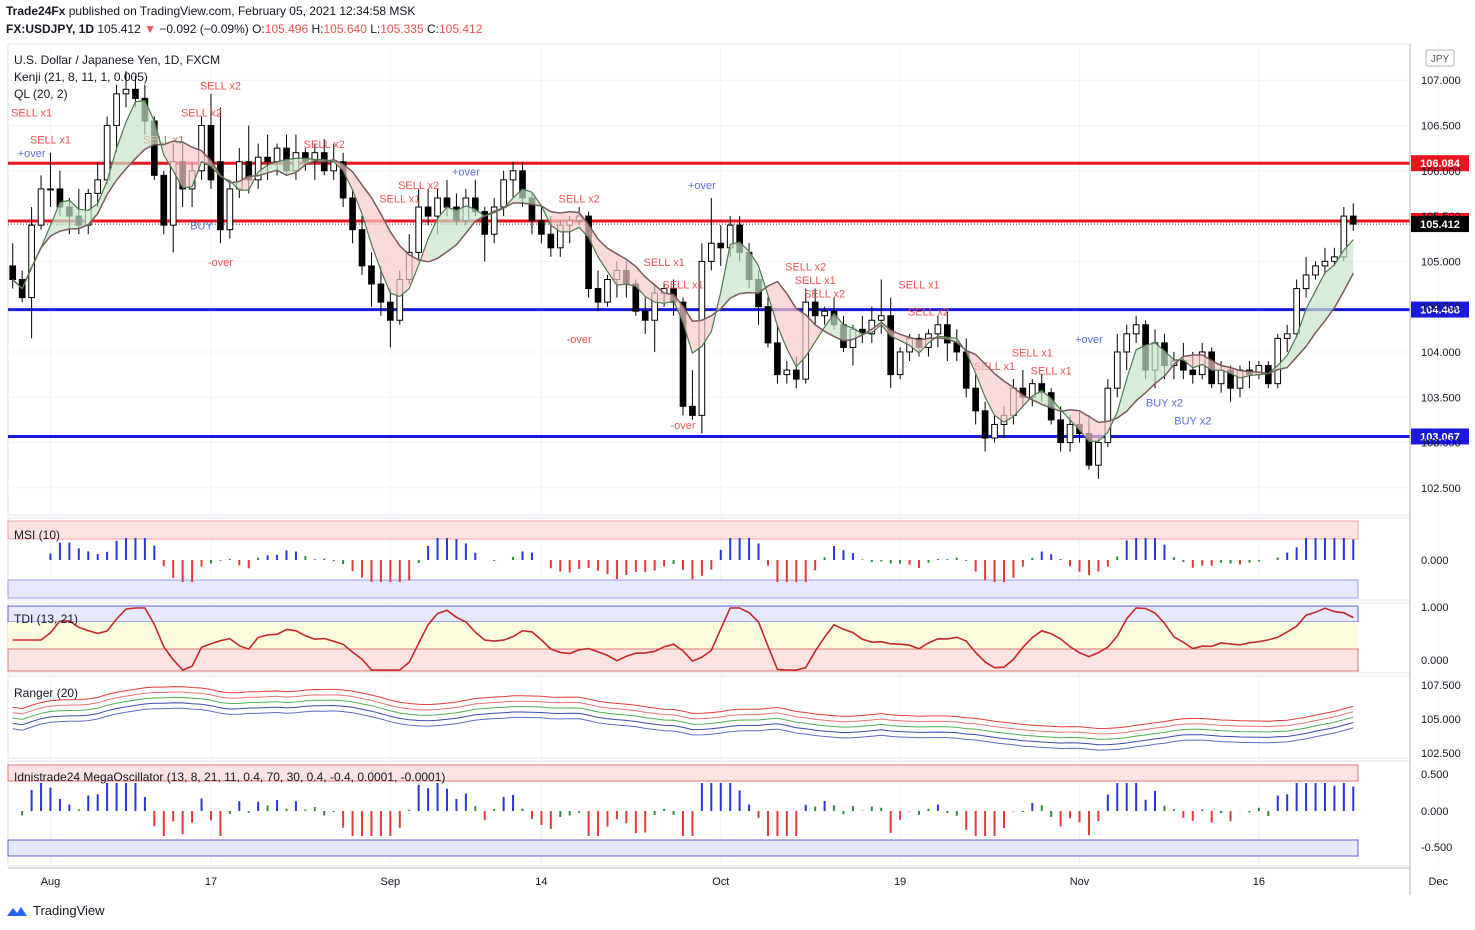 The height and width of the screenshot is (930, 1475). What do you see at coordinates (1441, 81) in the screenshot?
I see `price-tick-label: 107.000` at bounding box center [1441, 81].